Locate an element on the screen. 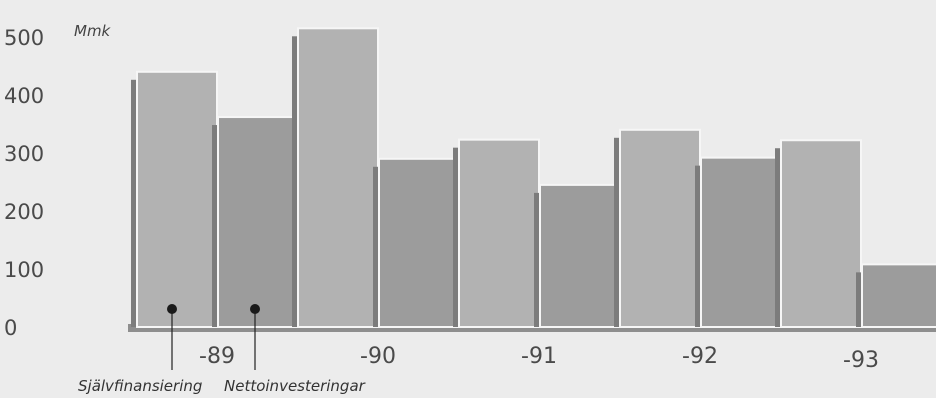 This screenshot has height=398, width=936. y-tick-label: 400 is located at coordinates (24, 96).